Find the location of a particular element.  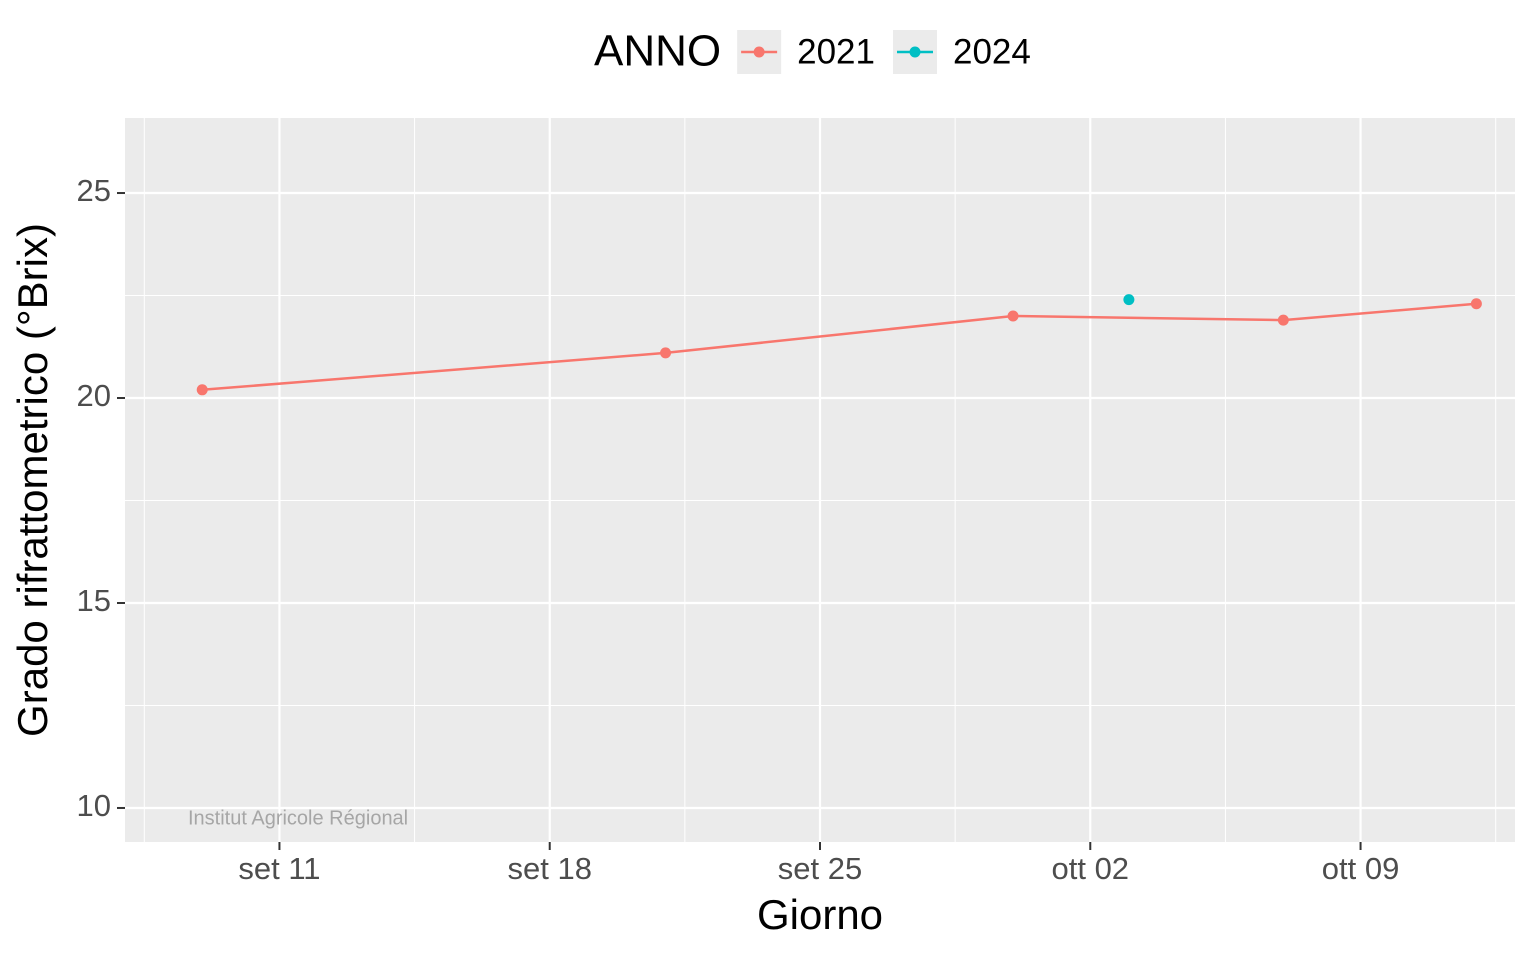

x-tick-label: set 25 is located at coordinates (820, 868).